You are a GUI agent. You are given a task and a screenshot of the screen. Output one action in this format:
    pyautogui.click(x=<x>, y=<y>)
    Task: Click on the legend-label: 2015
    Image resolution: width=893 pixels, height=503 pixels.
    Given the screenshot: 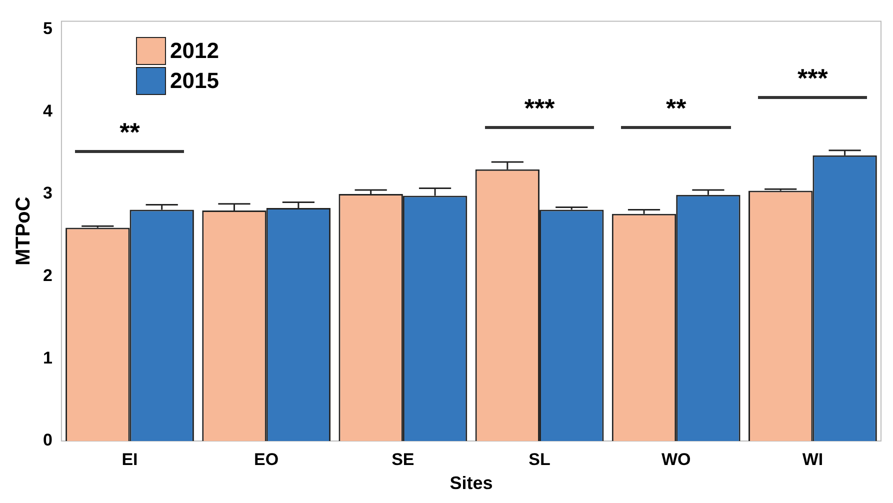 What is the action you would take?
    pyautogui.click(x=194, y=81)
    